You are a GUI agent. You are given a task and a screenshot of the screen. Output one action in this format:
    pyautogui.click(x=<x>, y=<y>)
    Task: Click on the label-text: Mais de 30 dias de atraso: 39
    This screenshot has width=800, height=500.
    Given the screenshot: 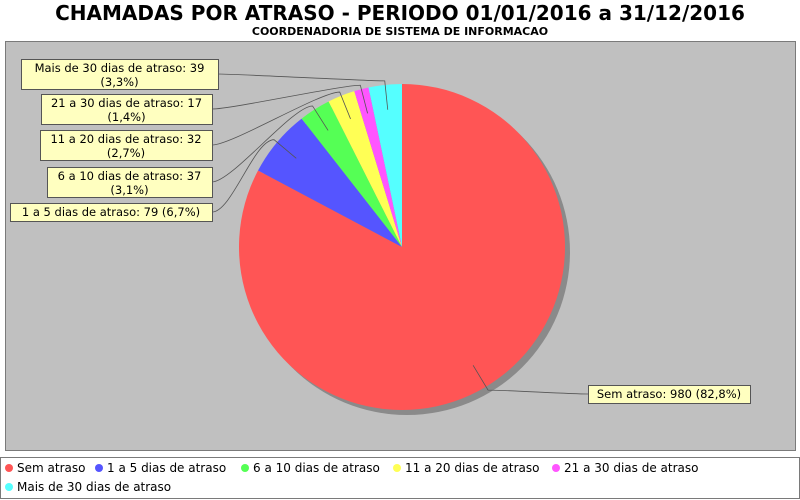 What is the action you would take?
    pyautogui.click(x=120, y=68)
    